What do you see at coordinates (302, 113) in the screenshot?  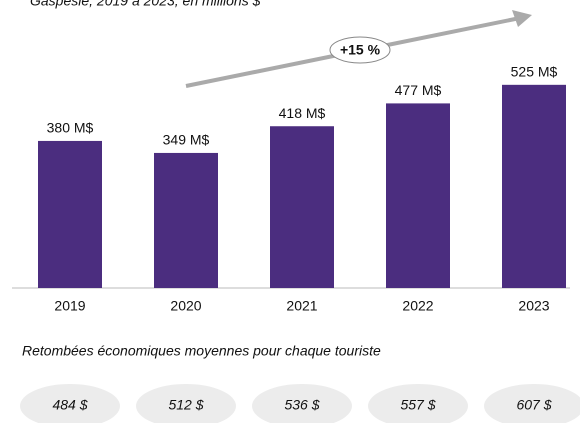 I see `value-label: 418 M$` at bounding box center [302, 113].